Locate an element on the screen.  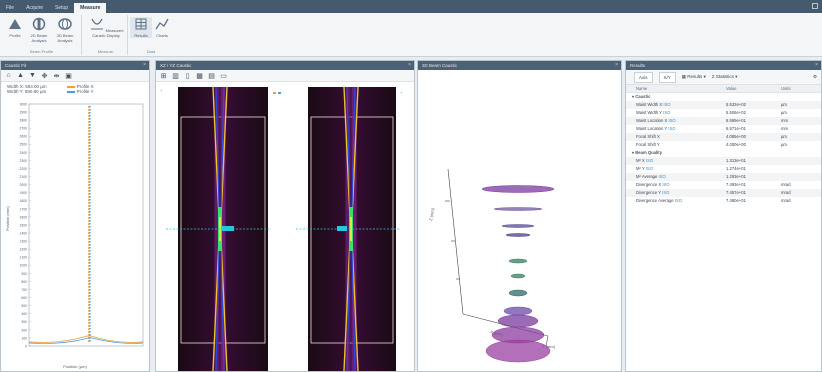
charts-button: Charts is located at coordinates (162, 27).